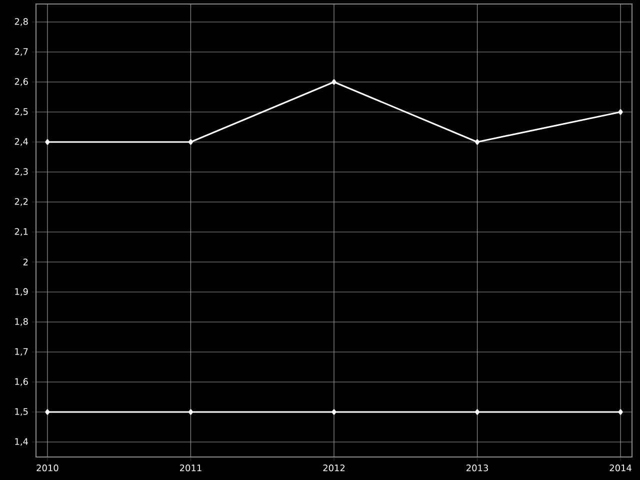 The width and height of the screenshot is (640, 480). I want to click on y-tick-label: 2,6, so click(21, 82).